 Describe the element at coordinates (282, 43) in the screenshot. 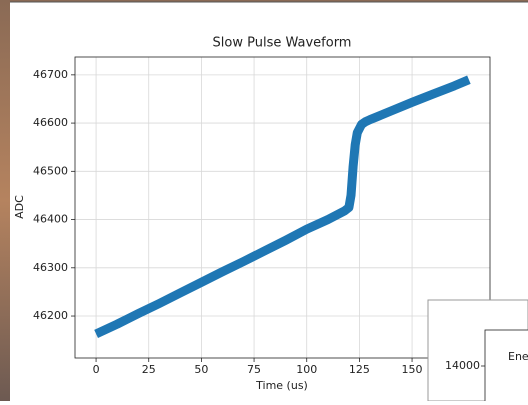

I see `chart-title: Slow Pulse Waveform` at that location.